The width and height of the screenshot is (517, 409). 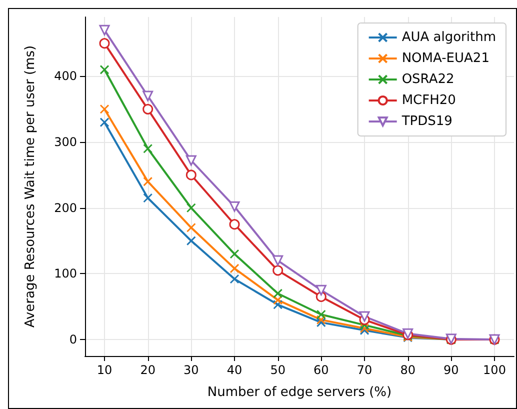 I want to click on legend-label: NOMA-EUA21, so click(x=446, y=58).